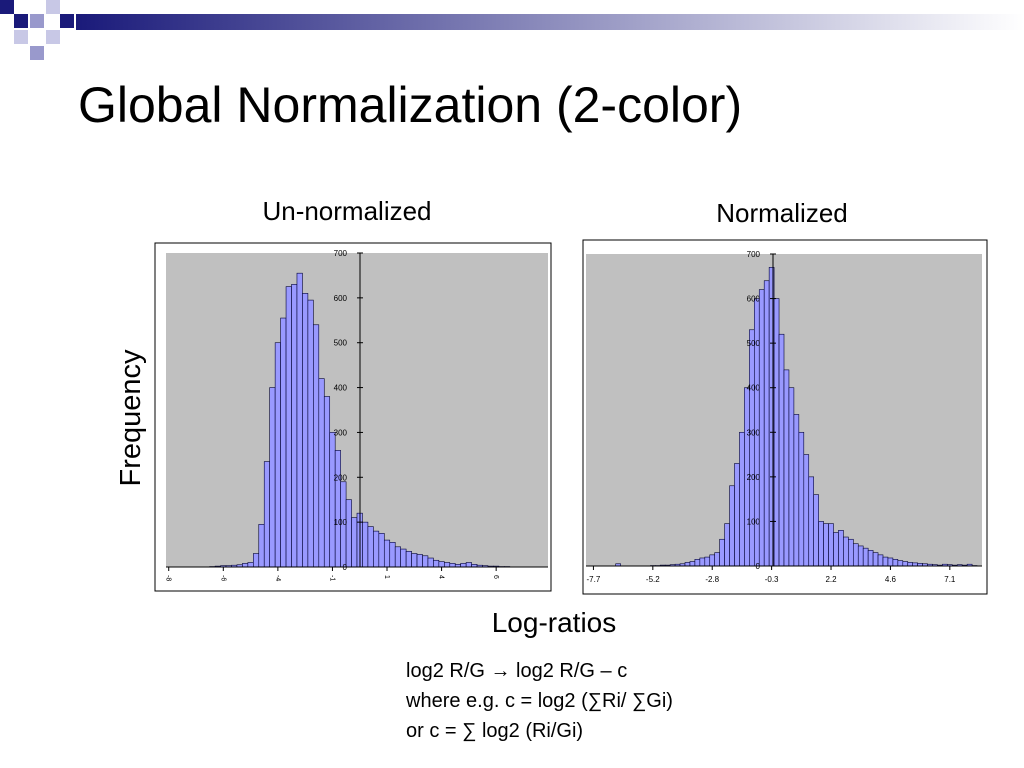 Image resolution: width=1024 pixels, height=768 pixels. Describe the element at coordinates (346, 211) in the screenshot. I see `chart-title: Un-normalized` at that location.